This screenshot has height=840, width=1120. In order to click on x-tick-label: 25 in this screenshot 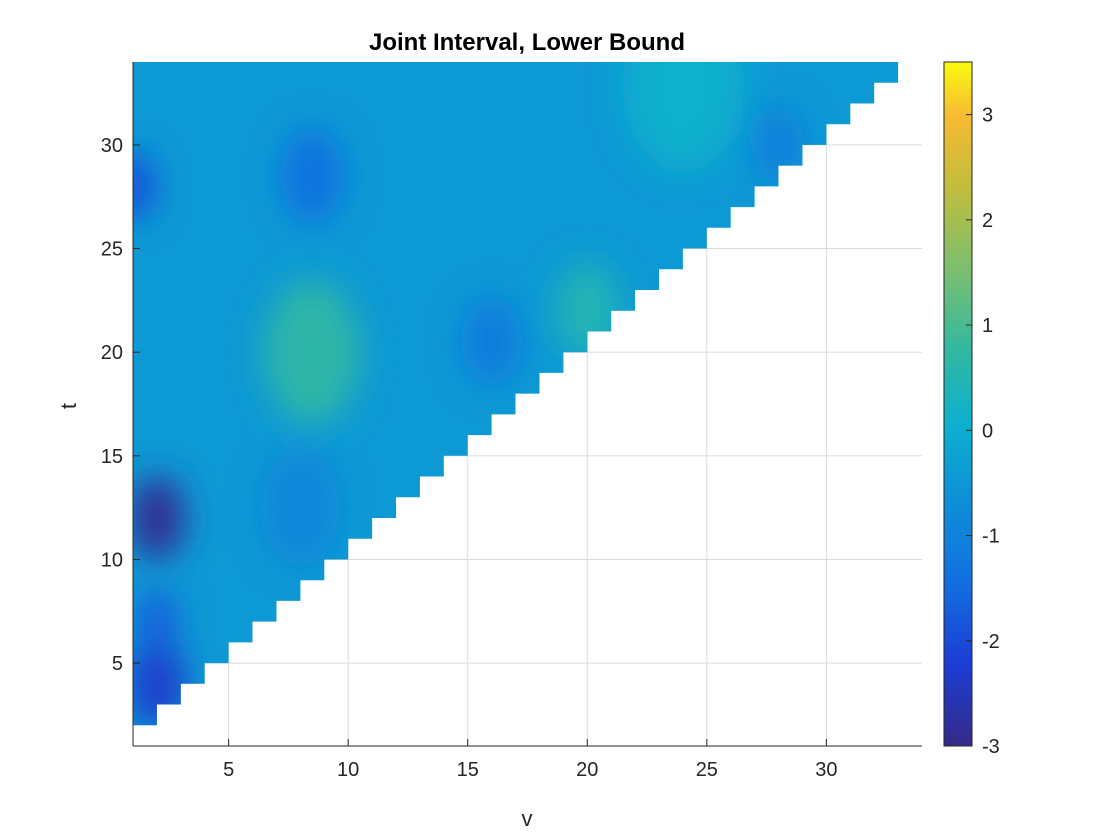, I will do `click(707, 770)`.